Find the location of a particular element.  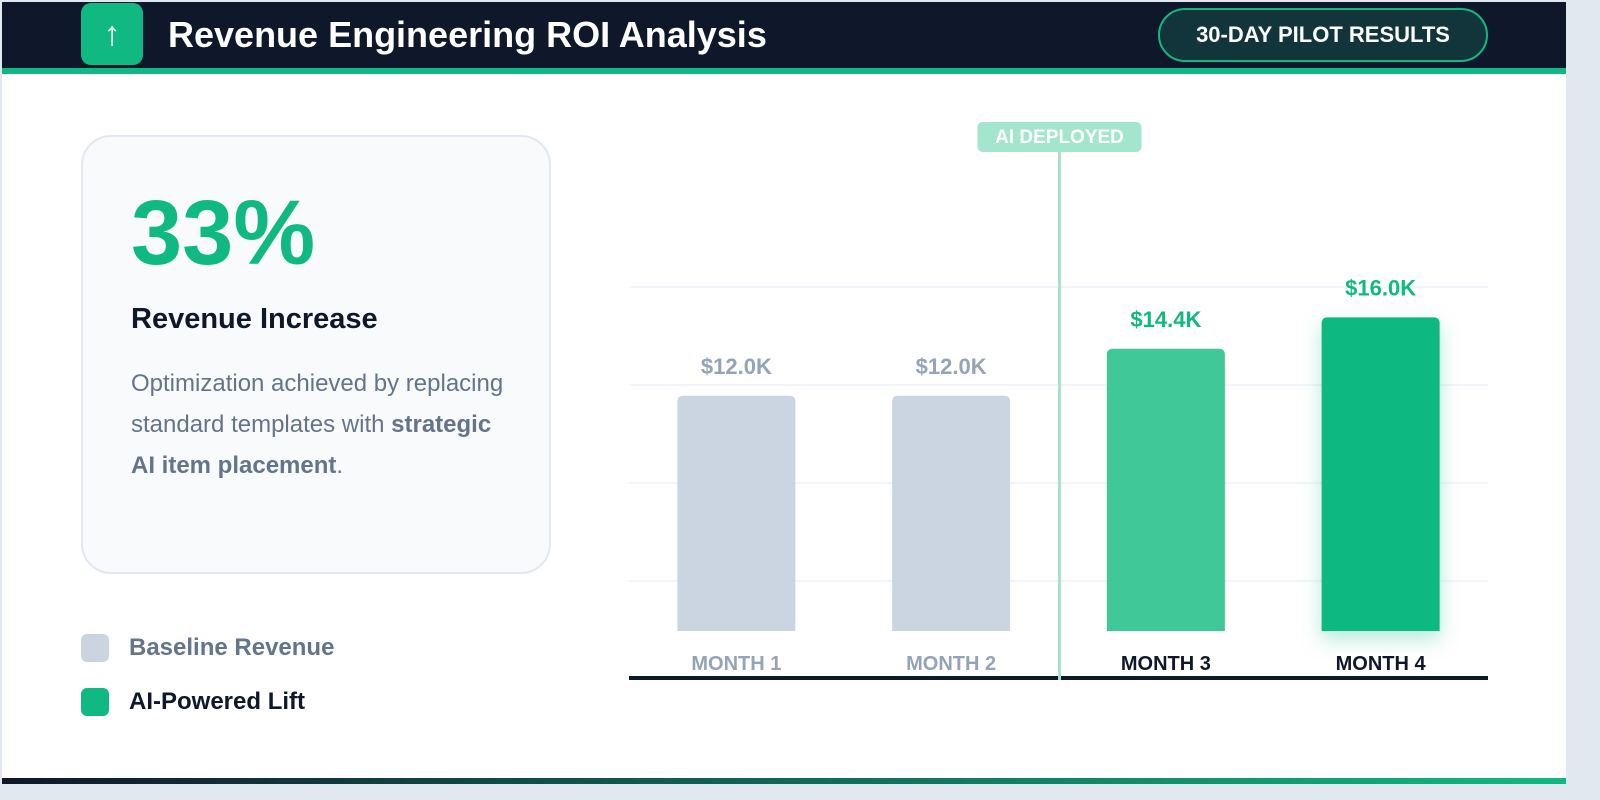

x-tick-label: MONTH 2 is located at coordinates (951, 664).